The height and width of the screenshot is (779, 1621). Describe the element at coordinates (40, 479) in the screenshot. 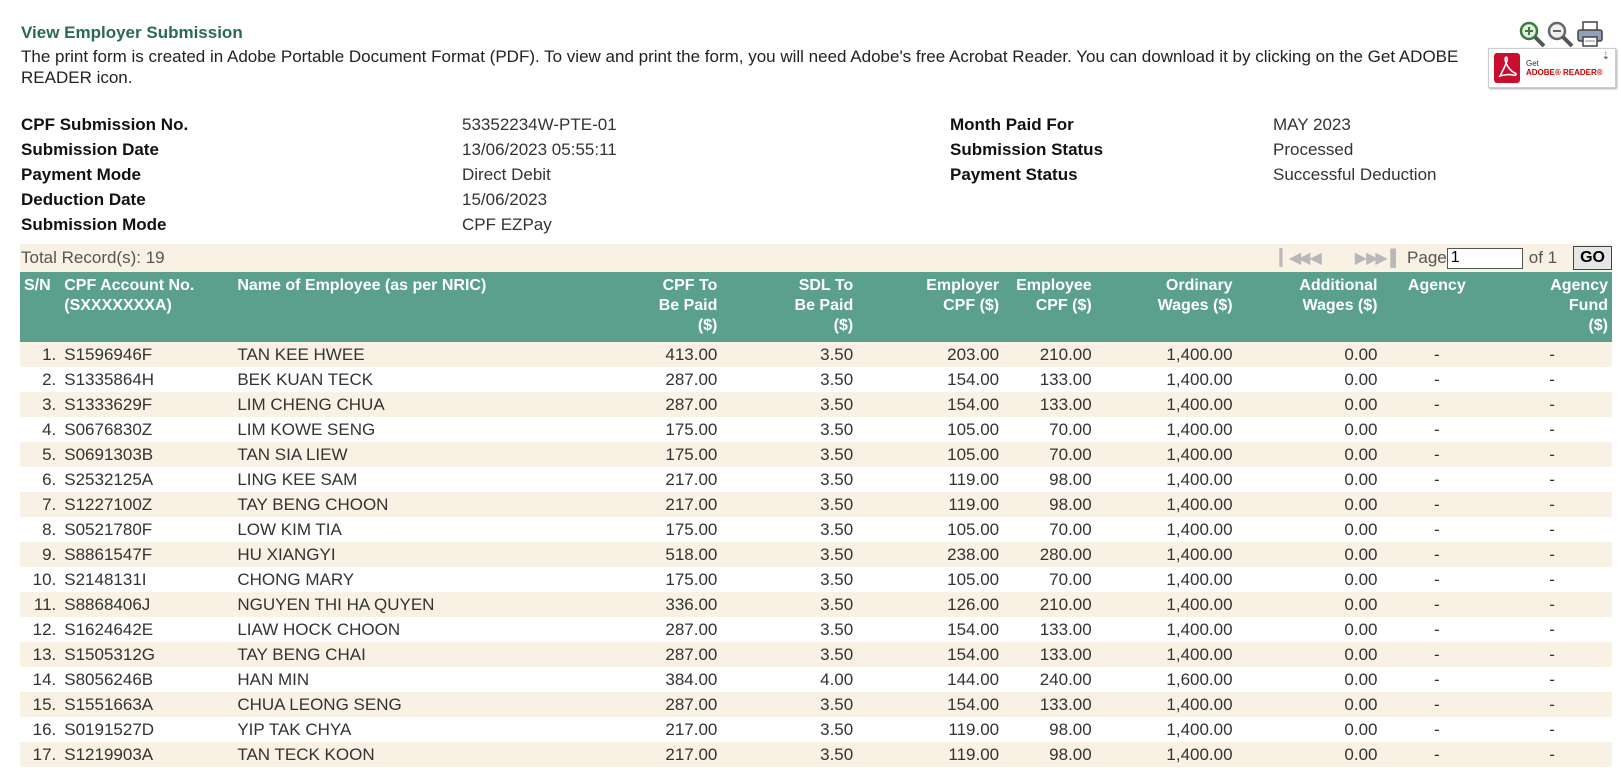

I see `cell-sn: 6.` at that location.